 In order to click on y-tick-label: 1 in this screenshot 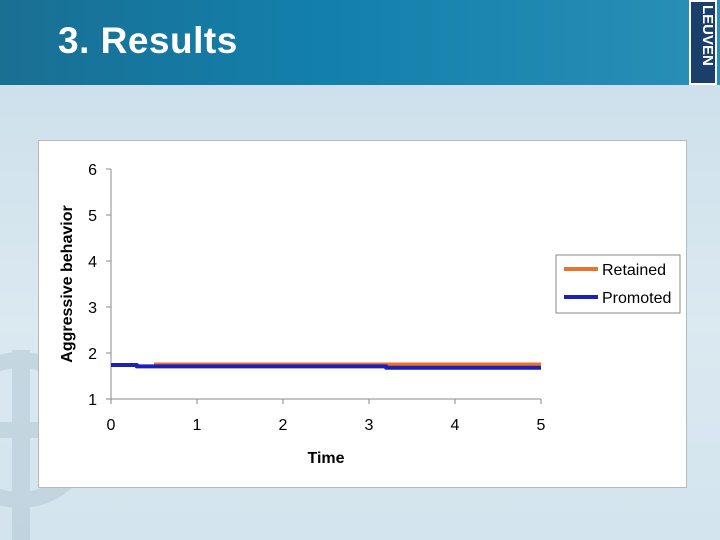, I will do `click(92, 400)`.